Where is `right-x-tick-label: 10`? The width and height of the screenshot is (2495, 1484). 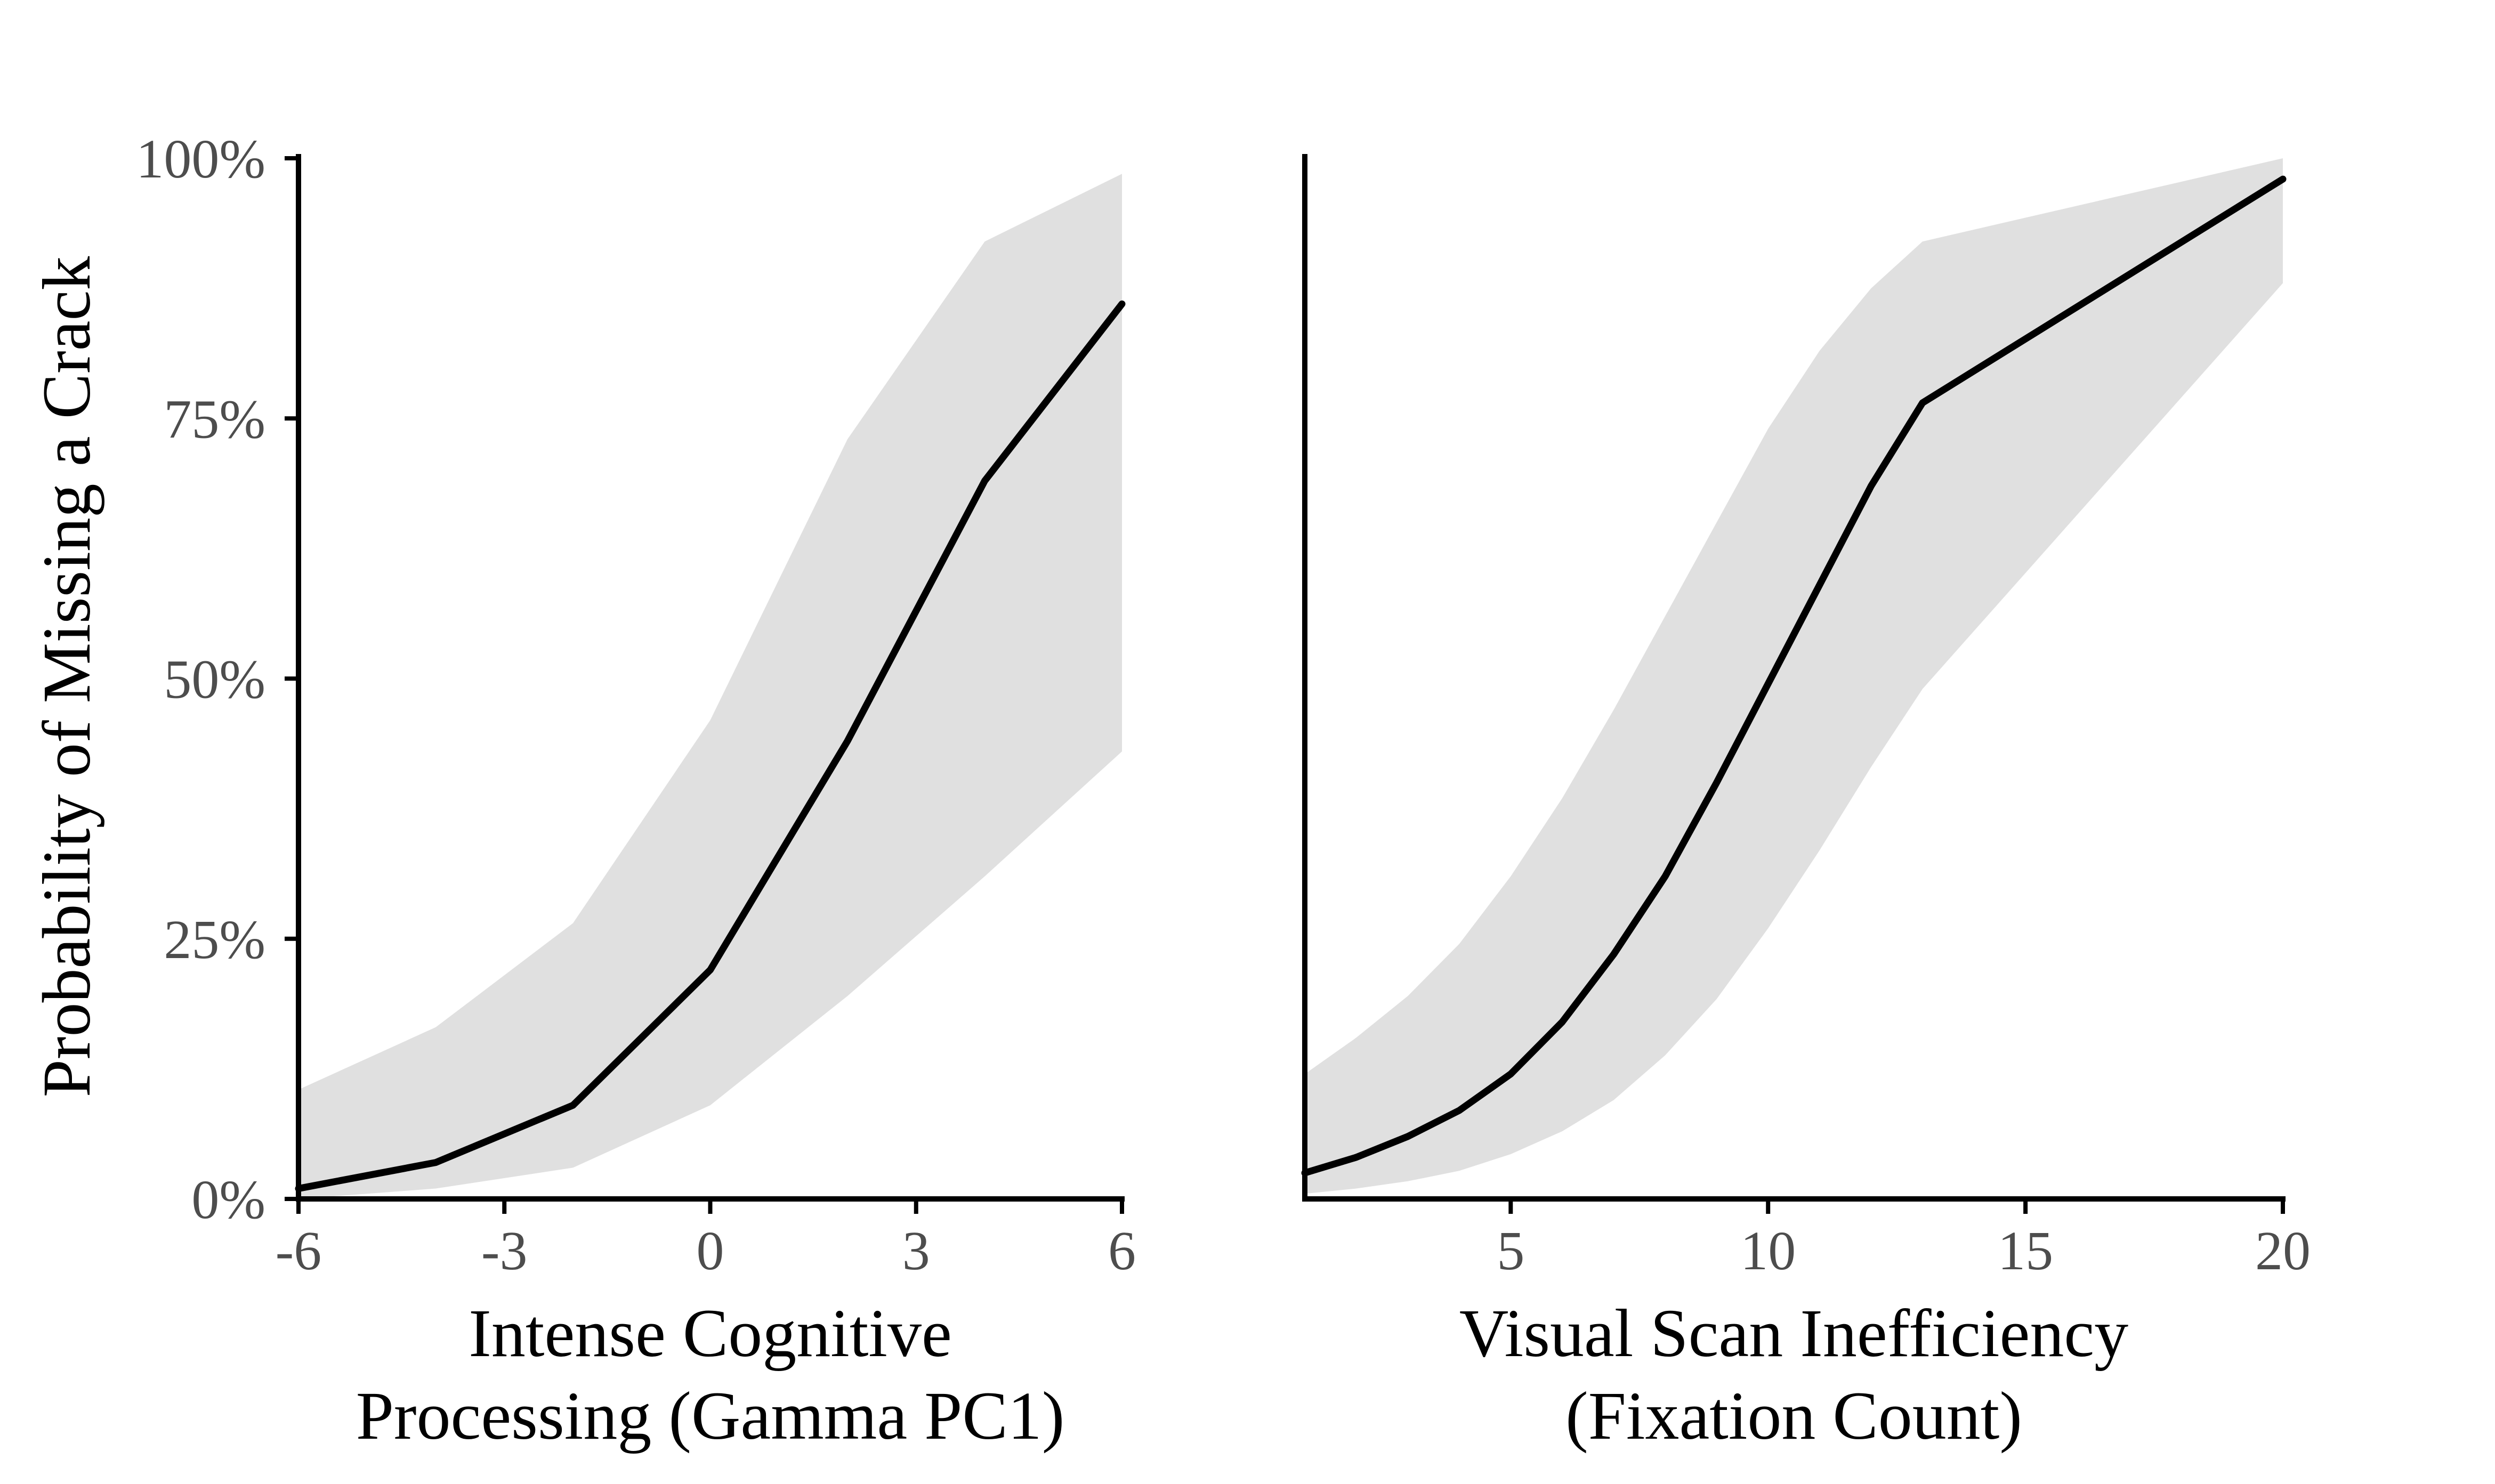 right-x-tick-label: 10 is located at coordinates (1768, 1251).